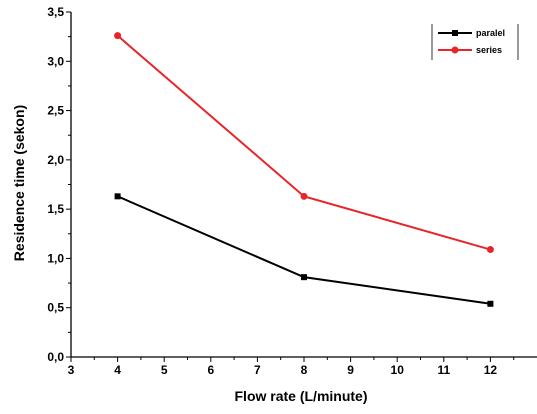  I want to click on y-axis-title: Residence time (sekon), so click(19, 183).